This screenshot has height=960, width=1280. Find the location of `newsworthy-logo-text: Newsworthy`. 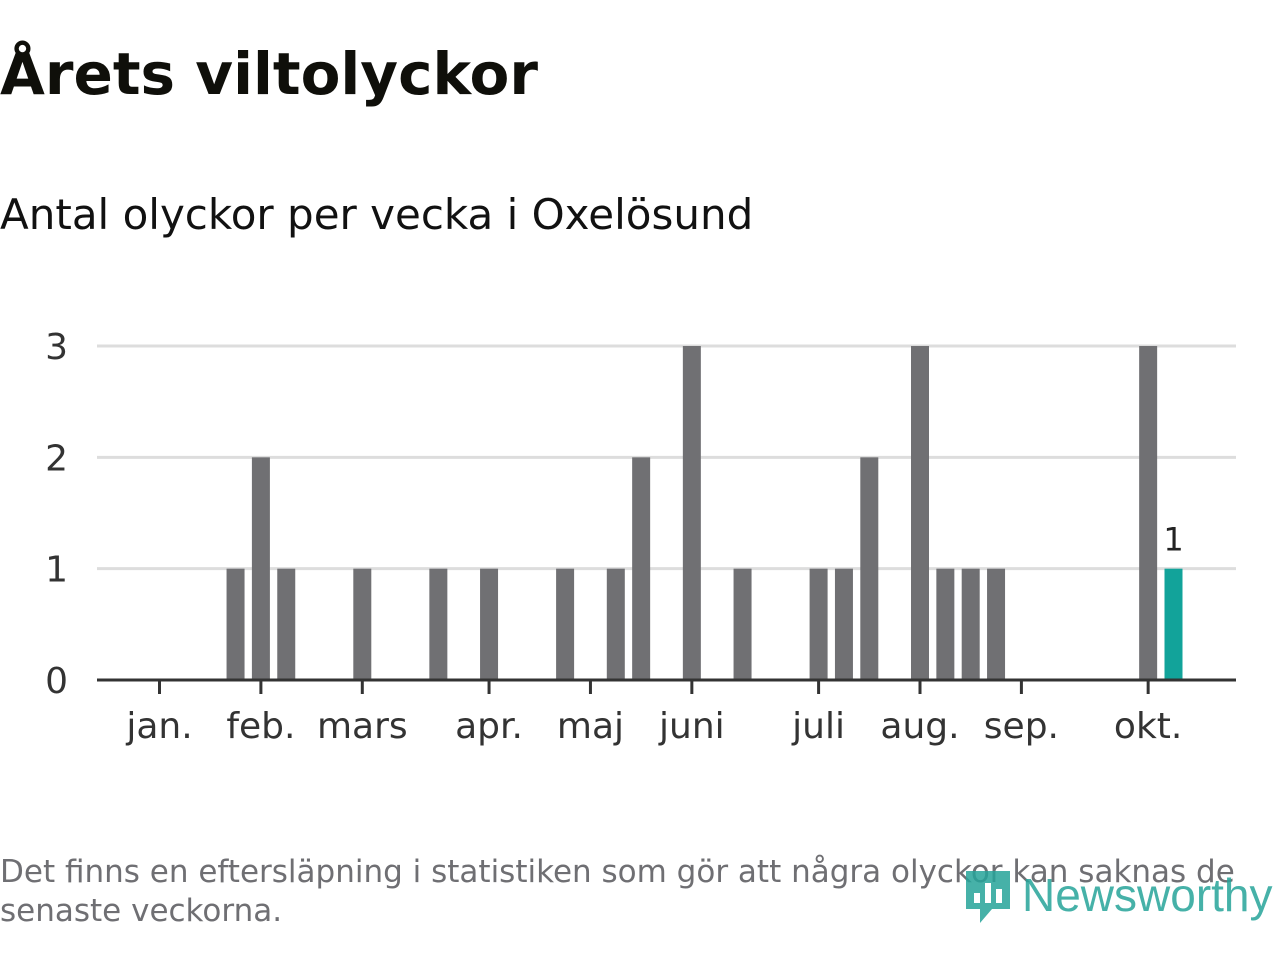

newsworthy-logo-text: Newsworthy is located at coordinates (1147, 895).